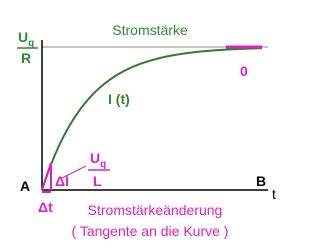  Describe the element at coordinates (155, 210) in the screenshot. I see `caption: Stromstärkeänderung` at that location.